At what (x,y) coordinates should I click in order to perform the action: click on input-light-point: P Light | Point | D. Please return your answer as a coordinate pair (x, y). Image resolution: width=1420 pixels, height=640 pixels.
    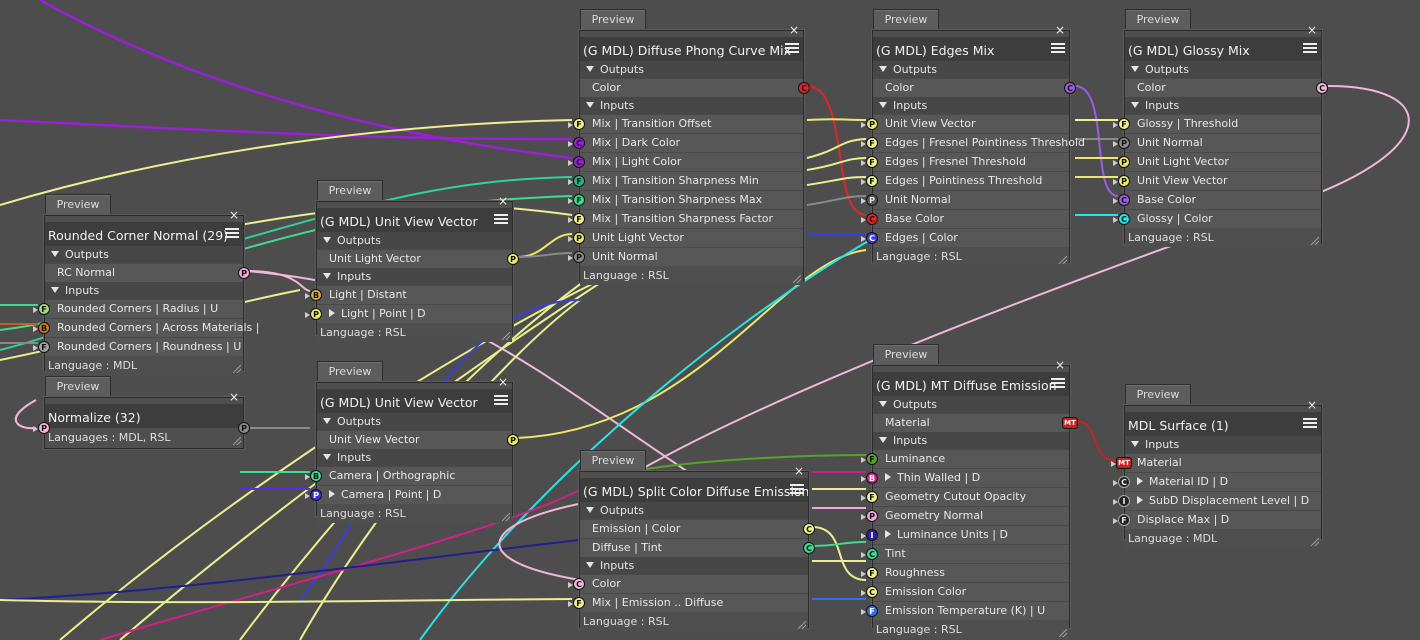
    Looking at the image, I should click on (408, 313).